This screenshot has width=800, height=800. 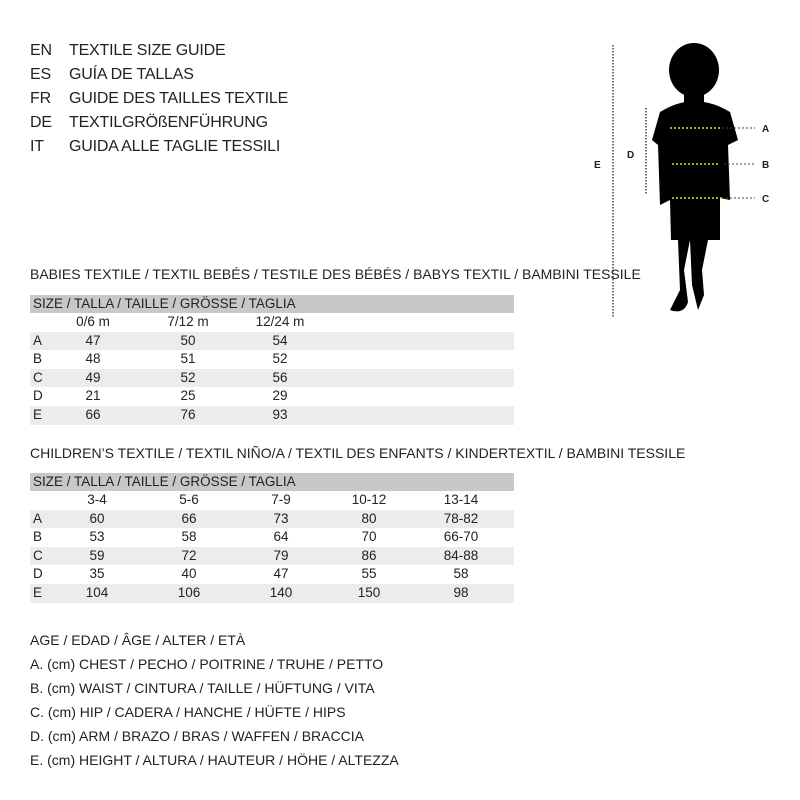 What do you see at coordinates (40, 74) in the screenshot?
I see `lang-code: ES` at bounding box center [40, 74].